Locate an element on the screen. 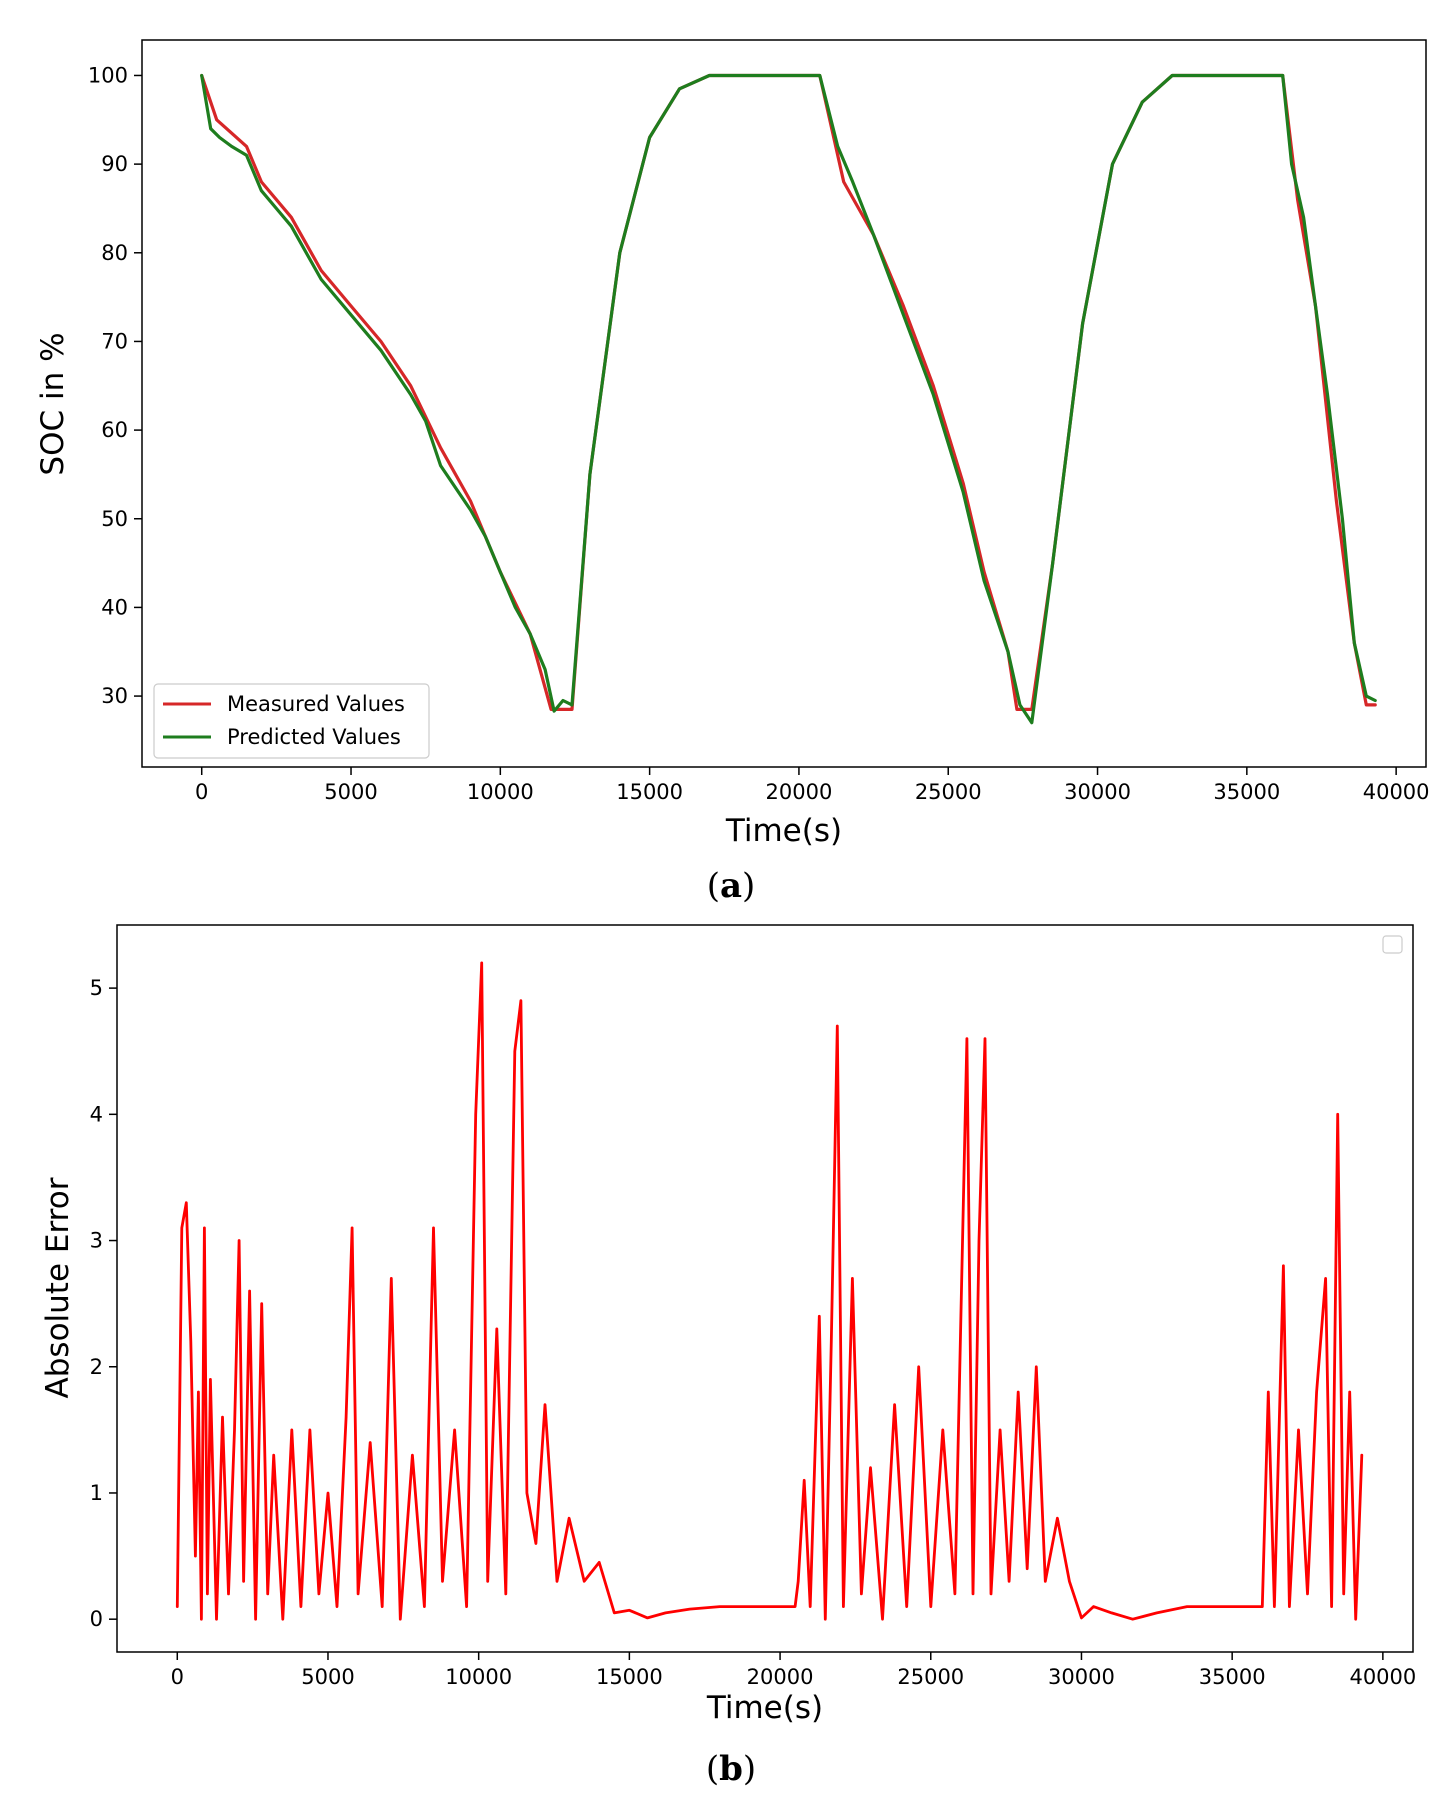 The image size is (1432, 1800). caption-letter-a: a is located at coordinates (731, 886).